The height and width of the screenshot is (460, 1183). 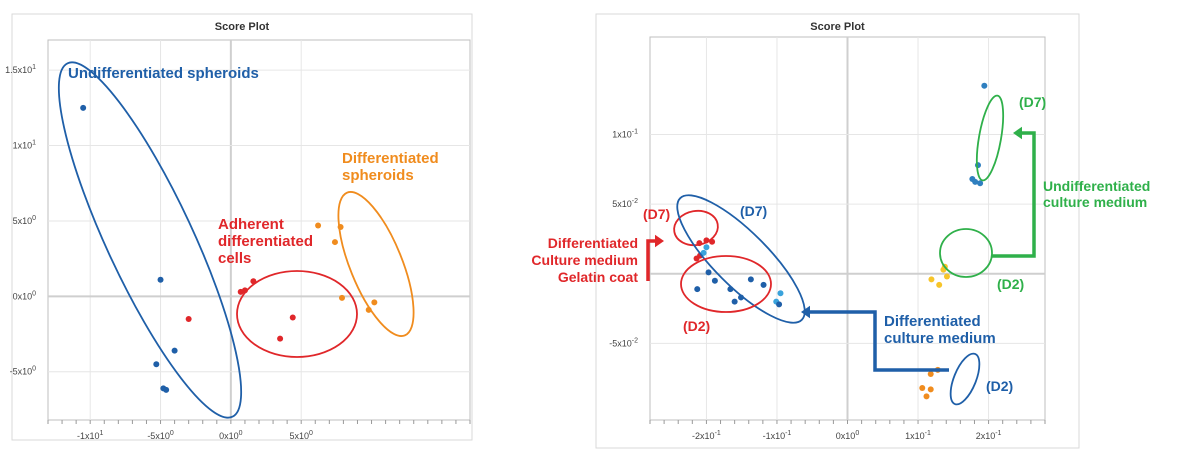 I want to click on y-tick-label: 0x100, so click(x=25, y=295).